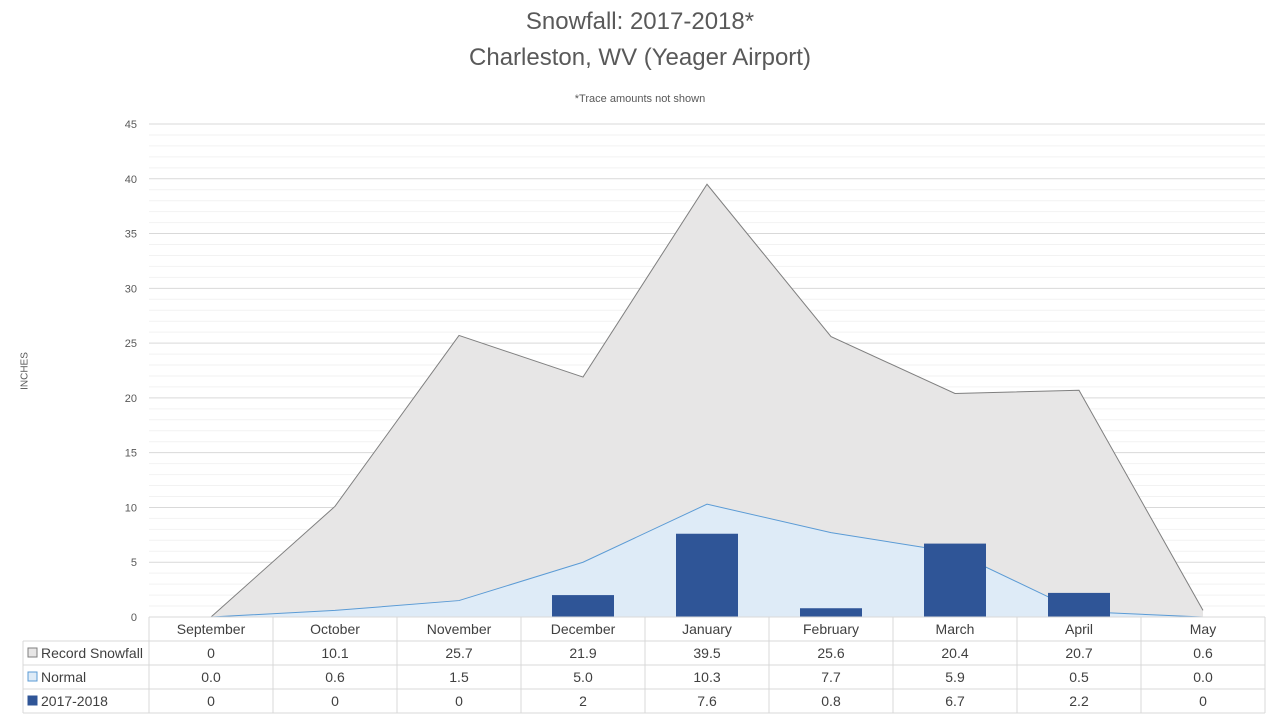 This screenshot has height=720, width=1280. I want to click on data-label: 0.8, so click(831, 701).